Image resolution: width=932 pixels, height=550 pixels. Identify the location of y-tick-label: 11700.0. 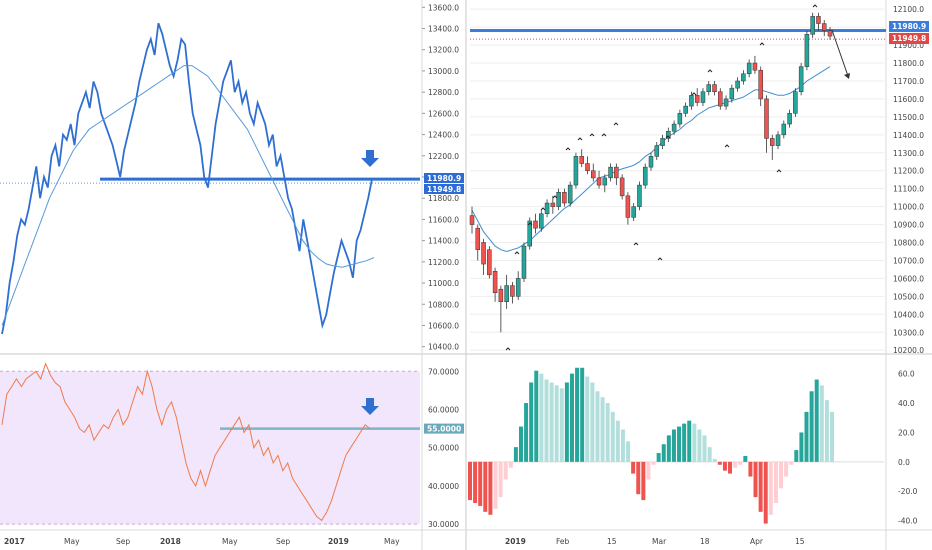
(908, 81).